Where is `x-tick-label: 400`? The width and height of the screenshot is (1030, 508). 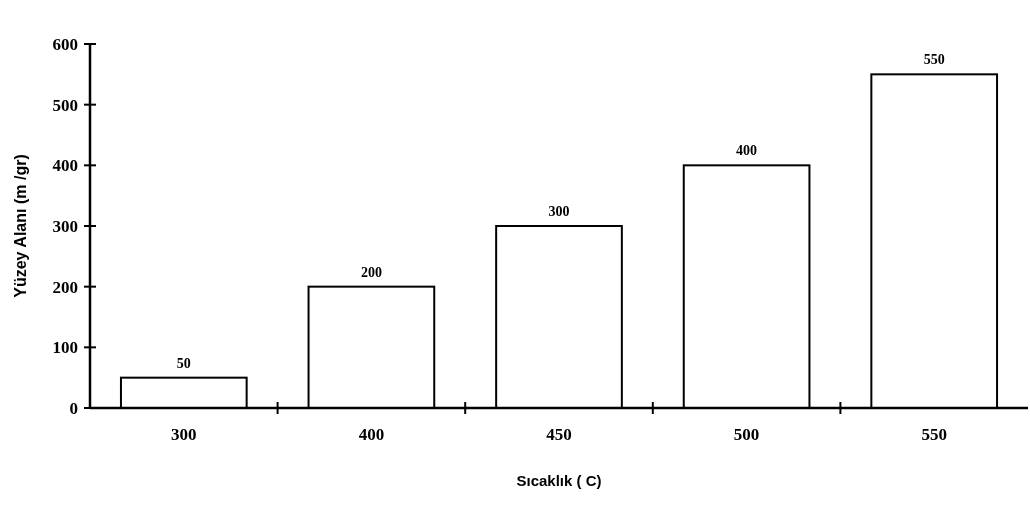 x-tick-label: 400 is located at coordinates (371, 434).